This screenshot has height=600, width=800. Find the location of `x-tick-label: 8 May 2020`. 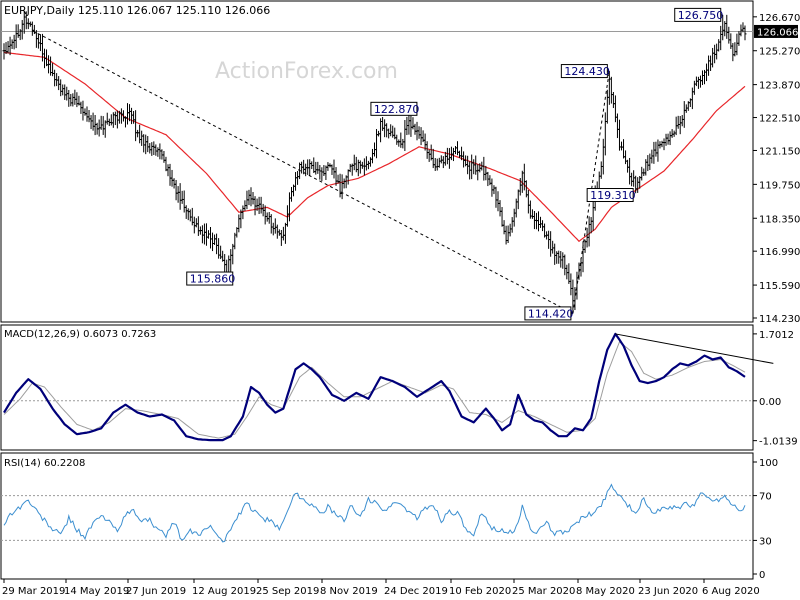

x-tick-label: 8 May 2020 is located at coordinates (605, 591).